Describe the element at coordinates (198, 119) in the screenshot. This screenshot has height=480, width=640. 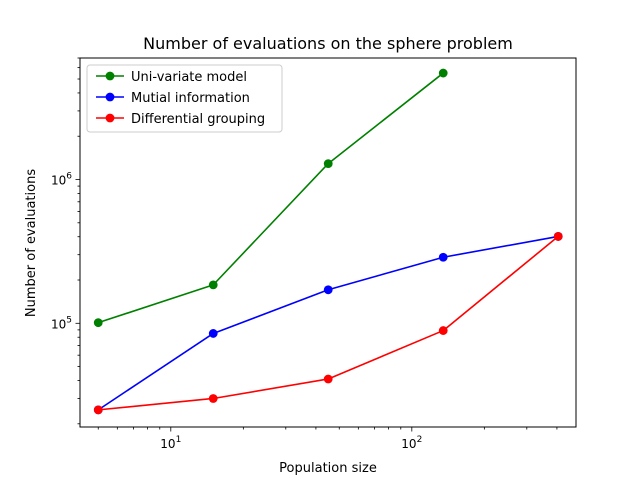
I see `legend-label: Differential grouping` at that location.